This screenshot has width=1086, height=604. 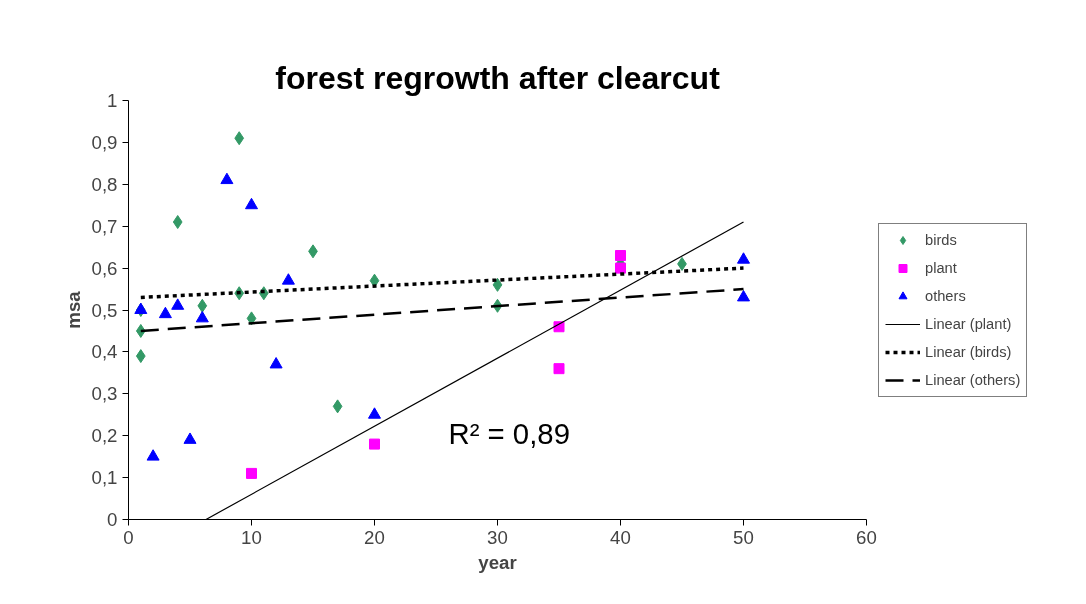 What do you see at coordinates (620, 537) in the screenshot?
I see `x-tick-label: 40` at bounding box center [620, 537].